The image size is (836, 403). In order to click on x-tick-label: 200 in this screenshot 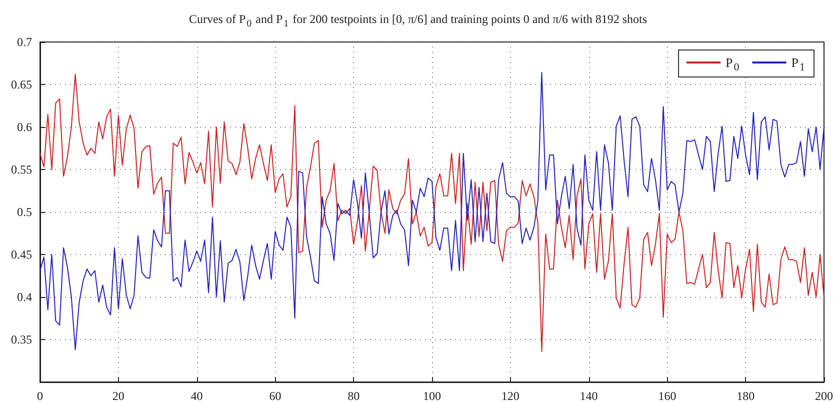, I will do `click(824, 396)`.